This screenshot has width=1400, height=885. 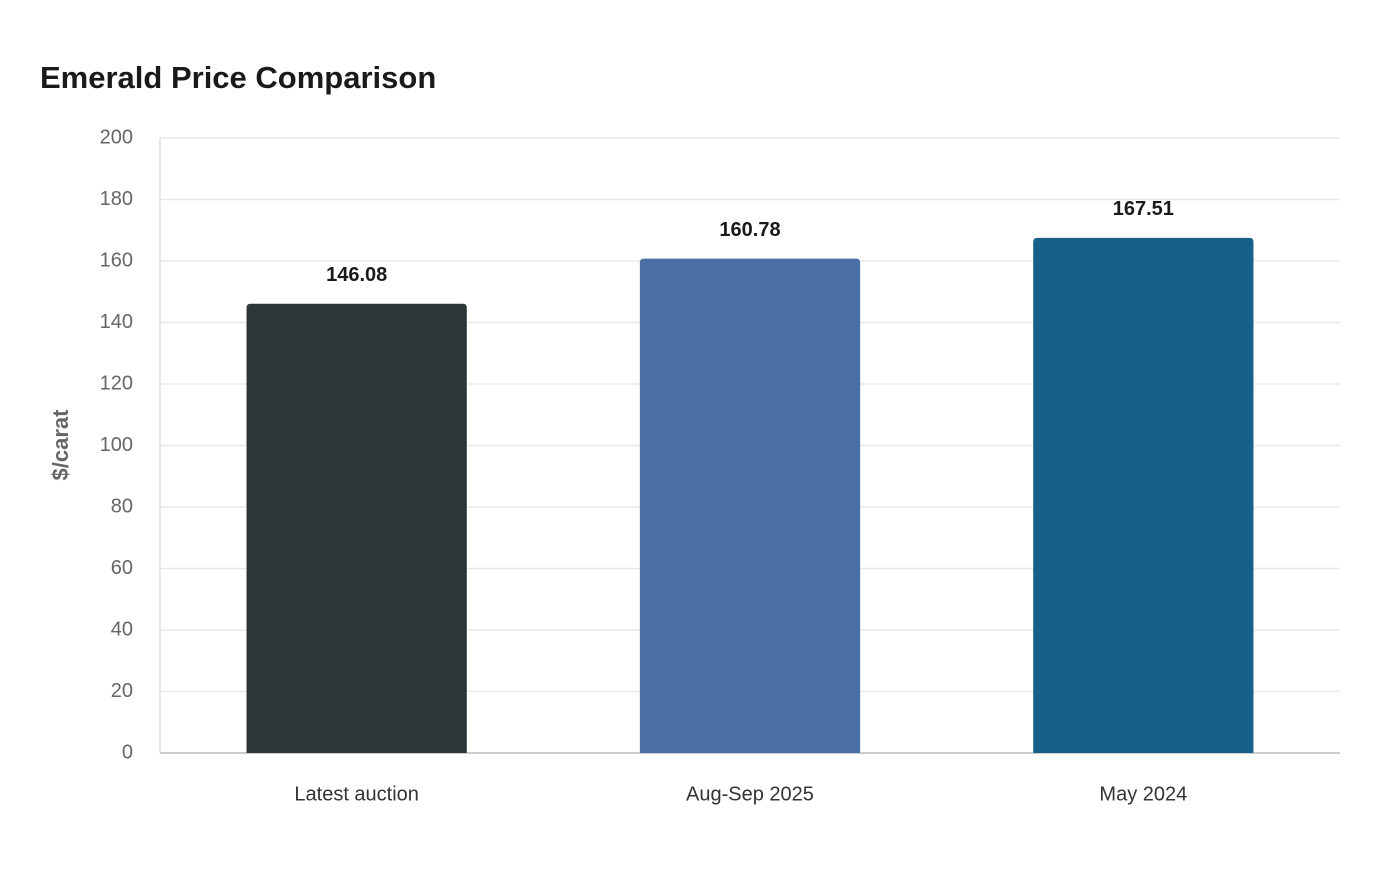 I want to click on y-tick-label: 160, so click(x=116, y=260).